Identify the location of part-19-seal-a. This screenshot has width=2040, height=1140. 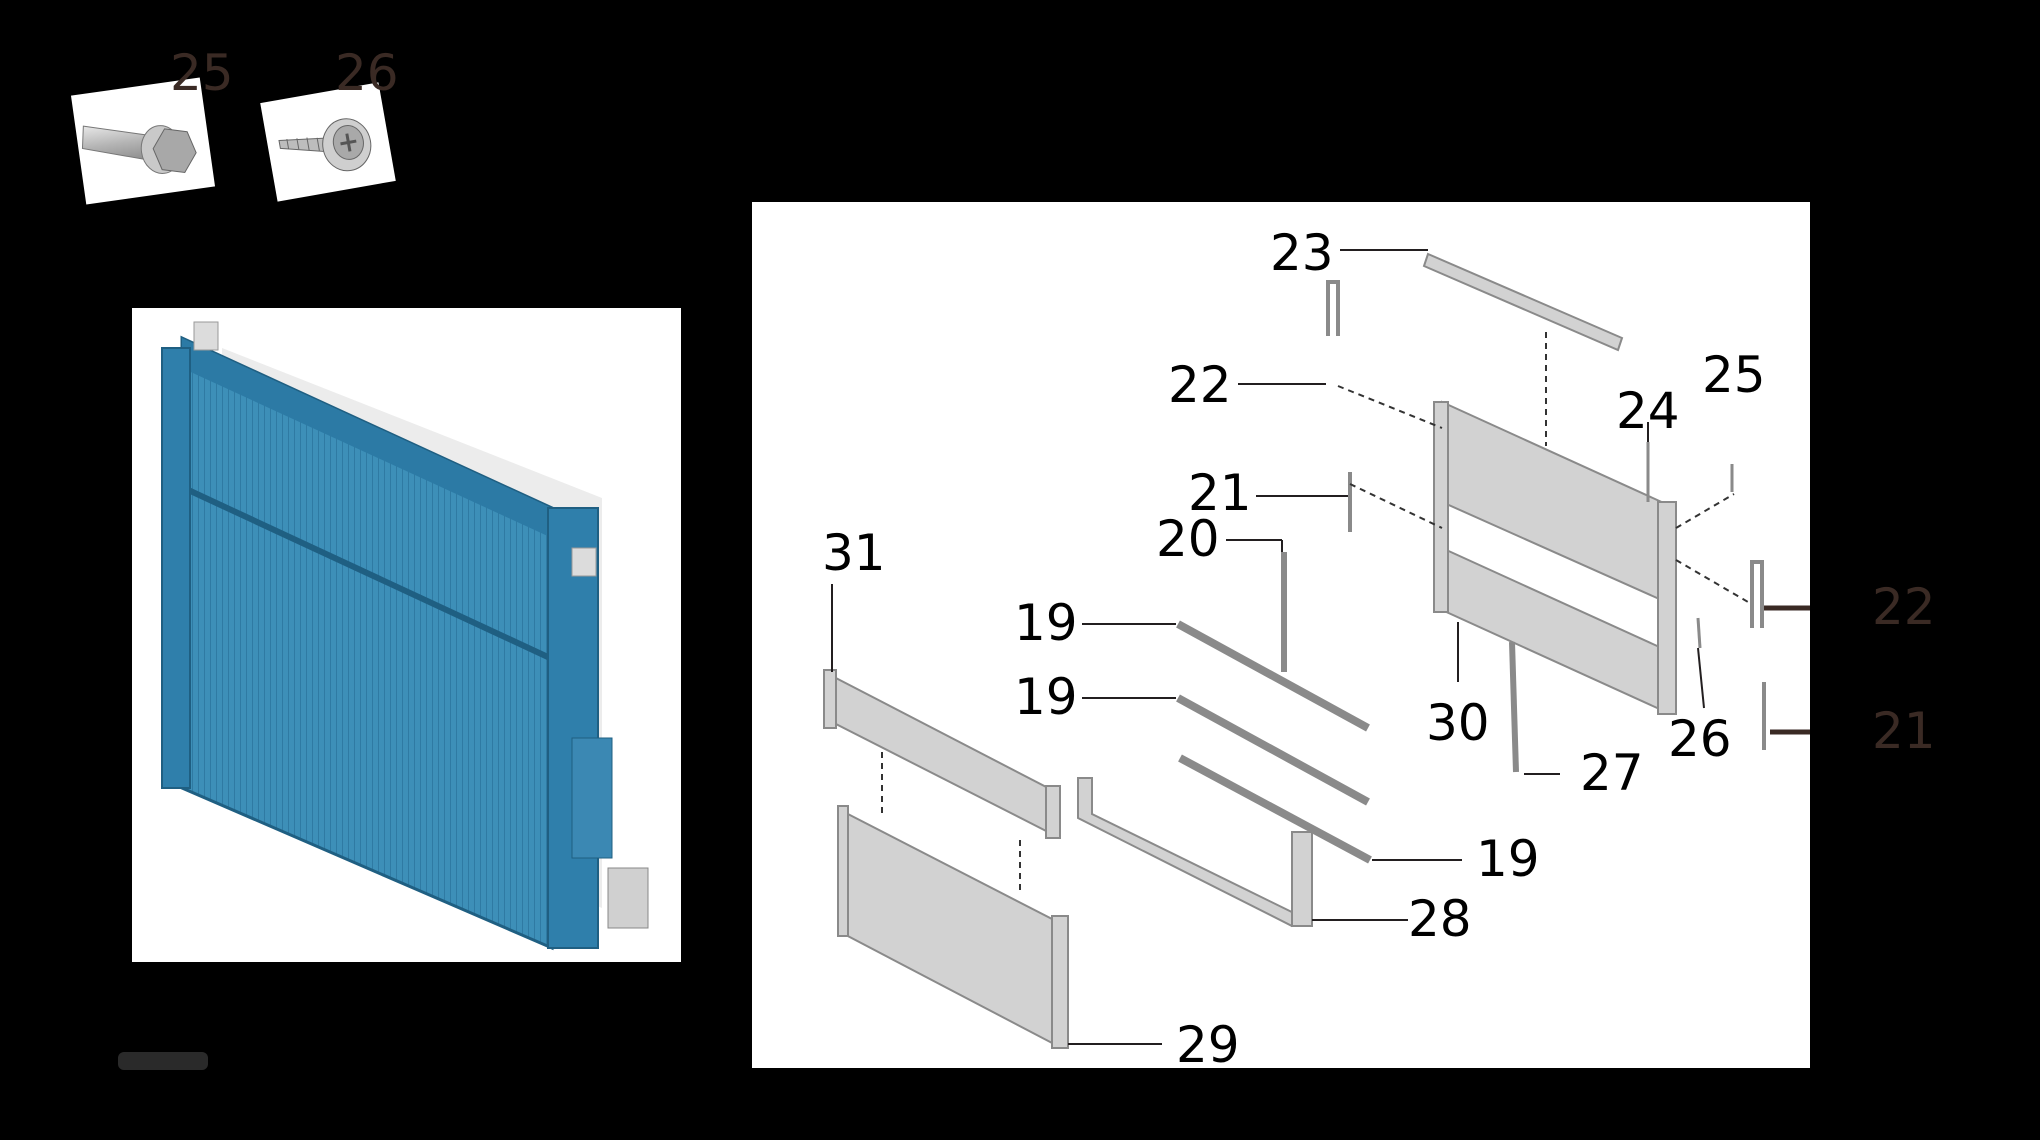
(1273, 676).